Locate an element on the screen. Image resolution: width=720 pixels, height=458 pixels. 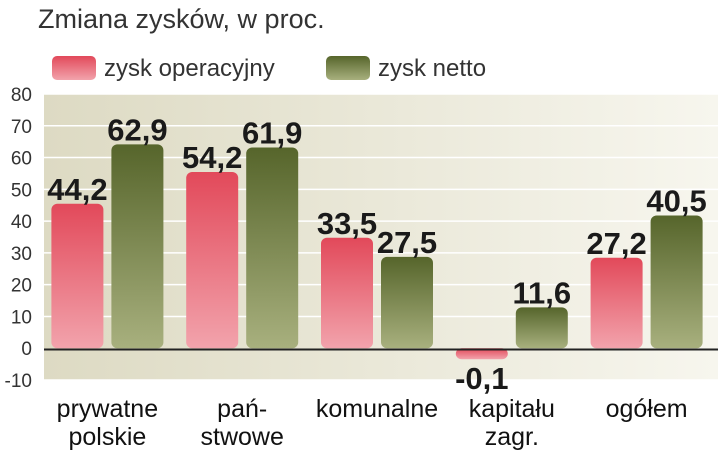
data-label: 27,5 is located at coordinates (407, 242).